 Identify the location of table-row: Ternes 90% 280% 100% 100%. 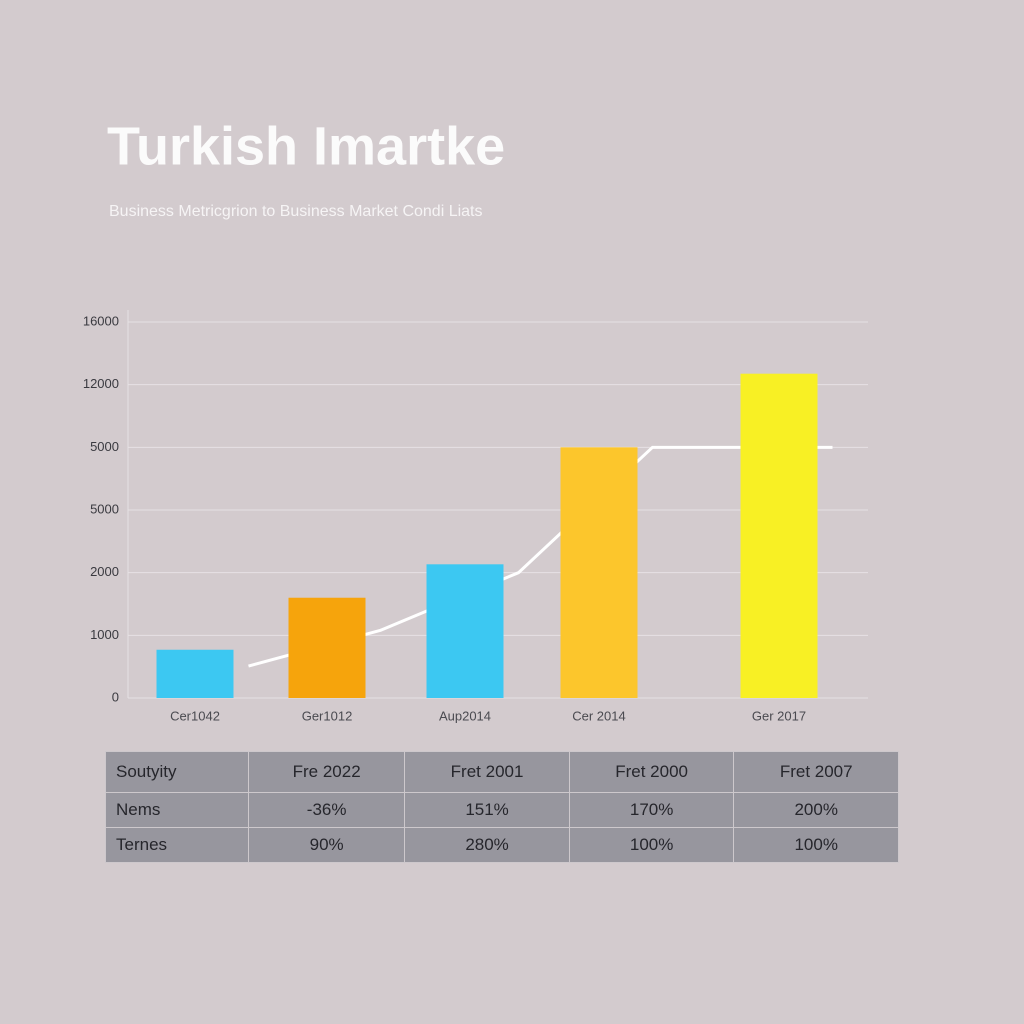
(502, 845).